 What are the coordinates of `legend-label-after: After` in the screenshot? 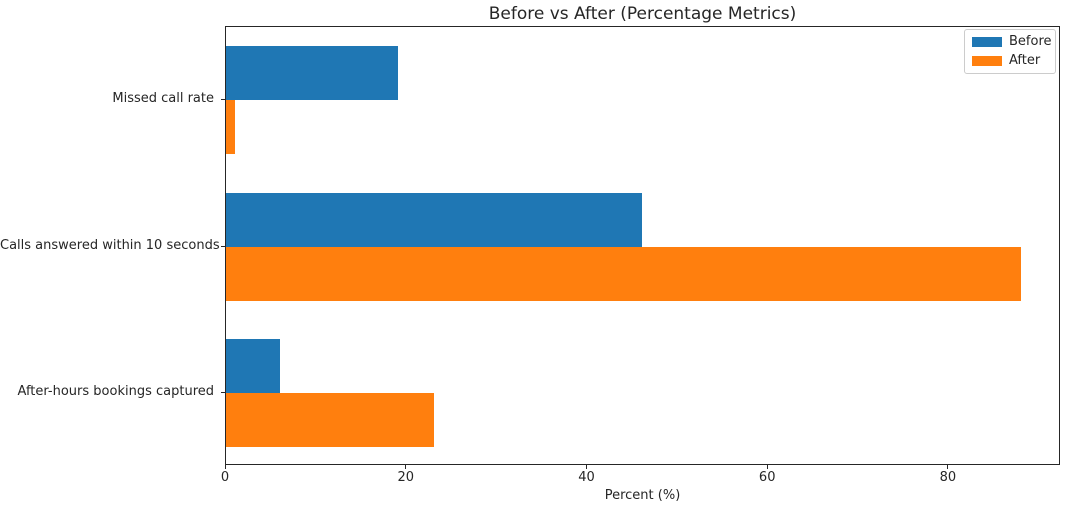 It's located at (1025, 60).